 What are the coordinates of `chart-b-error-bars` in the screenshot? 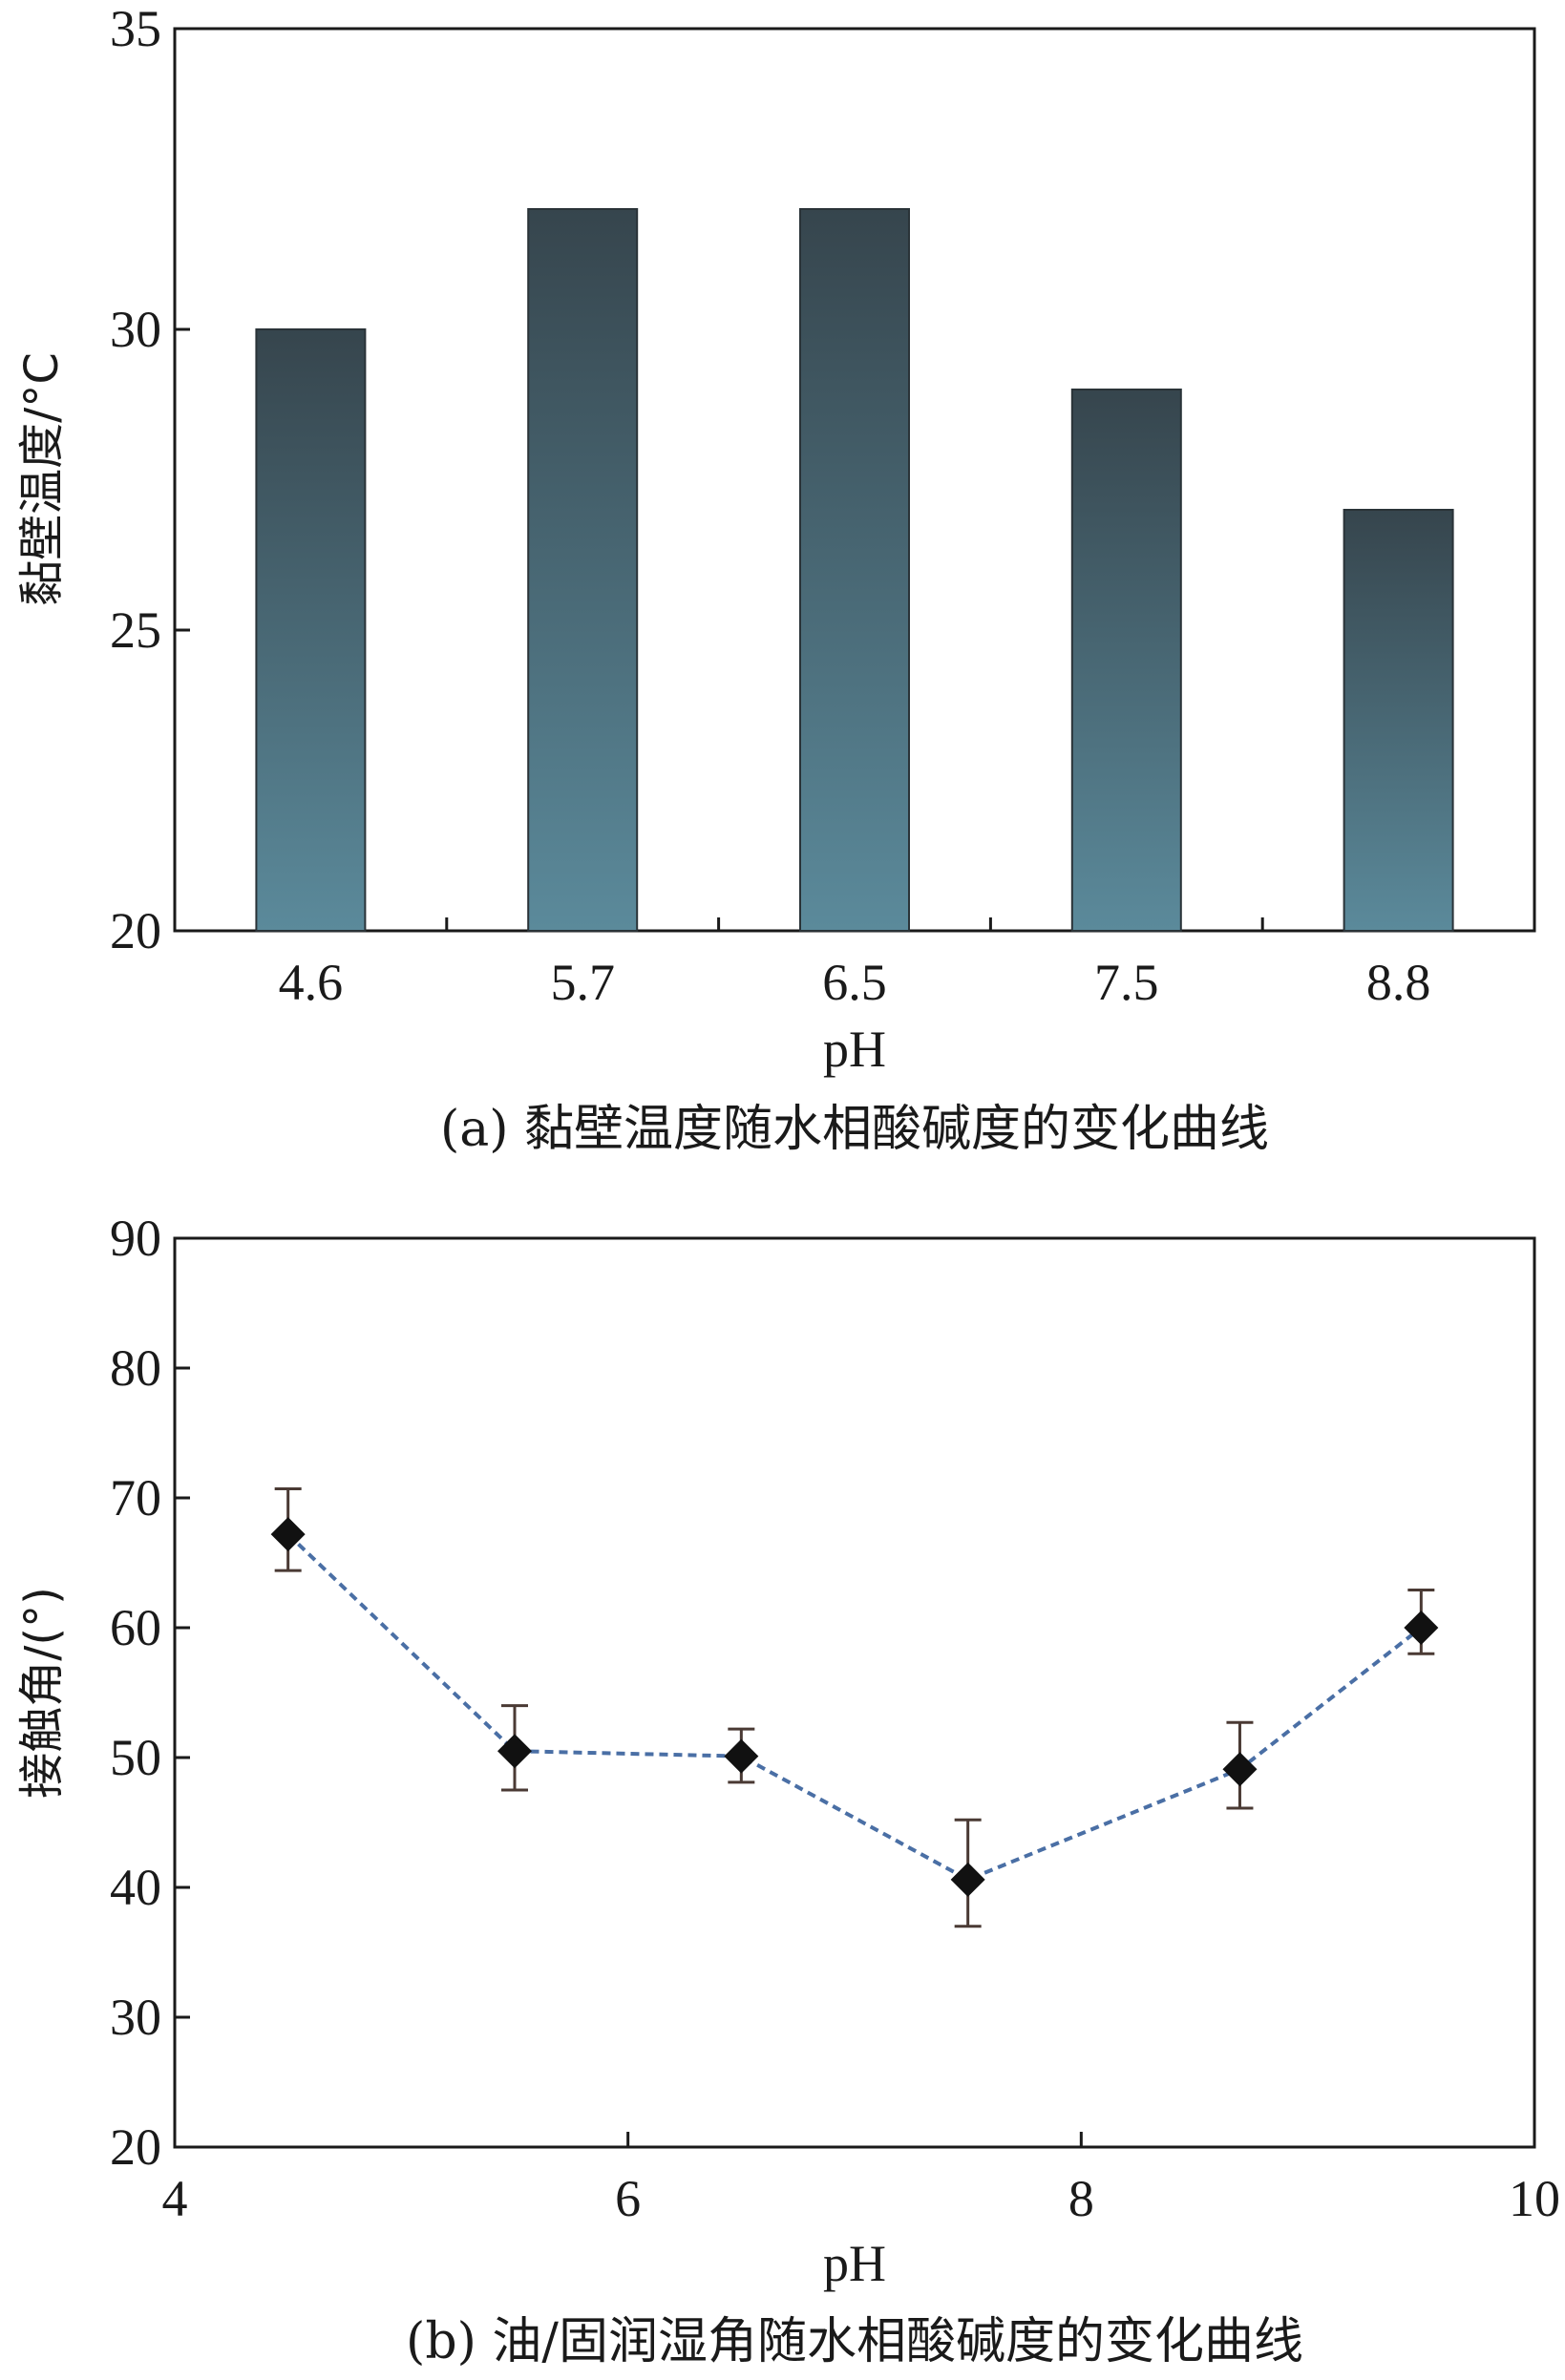 It's located at (854, 1707).